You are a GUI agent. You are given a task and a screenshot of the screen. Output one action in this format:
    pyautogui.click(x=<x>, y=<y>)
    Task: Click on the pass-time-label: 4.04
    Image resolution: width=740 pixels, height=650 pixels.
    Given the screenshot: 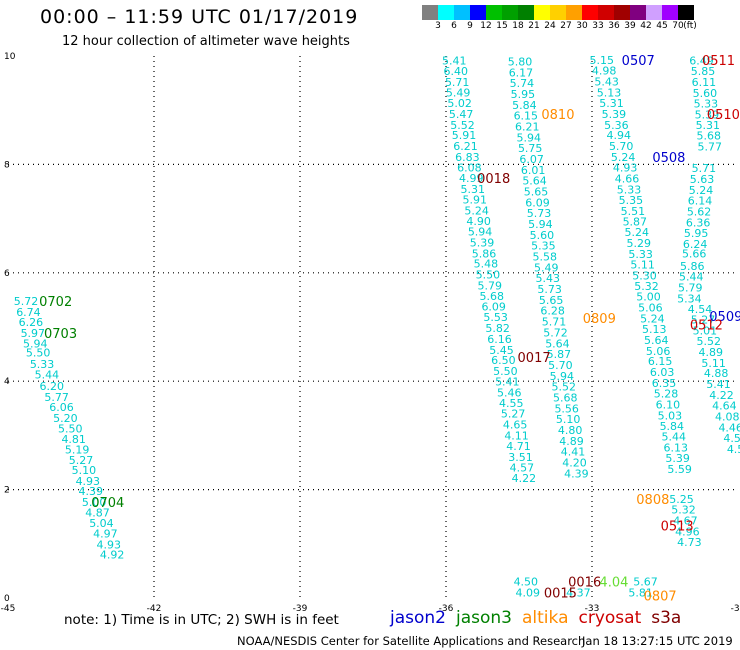 What is the action you would take?
    pyautogui.click(x=613, y=583)
    